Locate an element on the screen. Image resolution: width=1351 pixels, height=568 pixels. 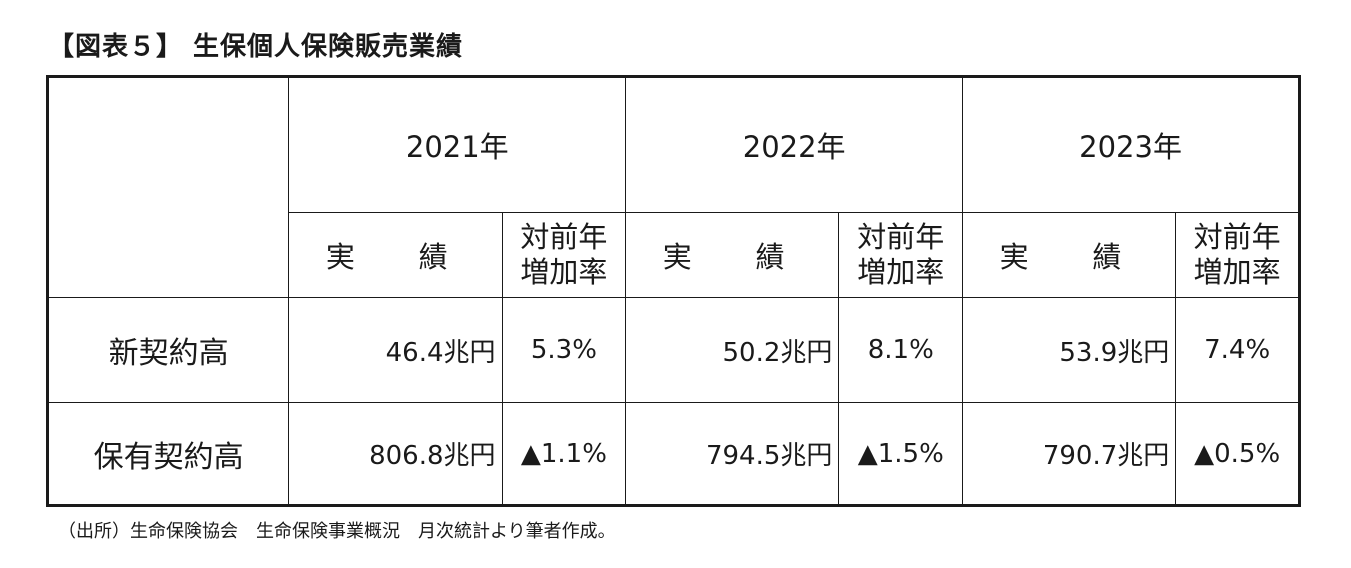
year-header-2023: 2023年 is located at coordinates (1131, 144).